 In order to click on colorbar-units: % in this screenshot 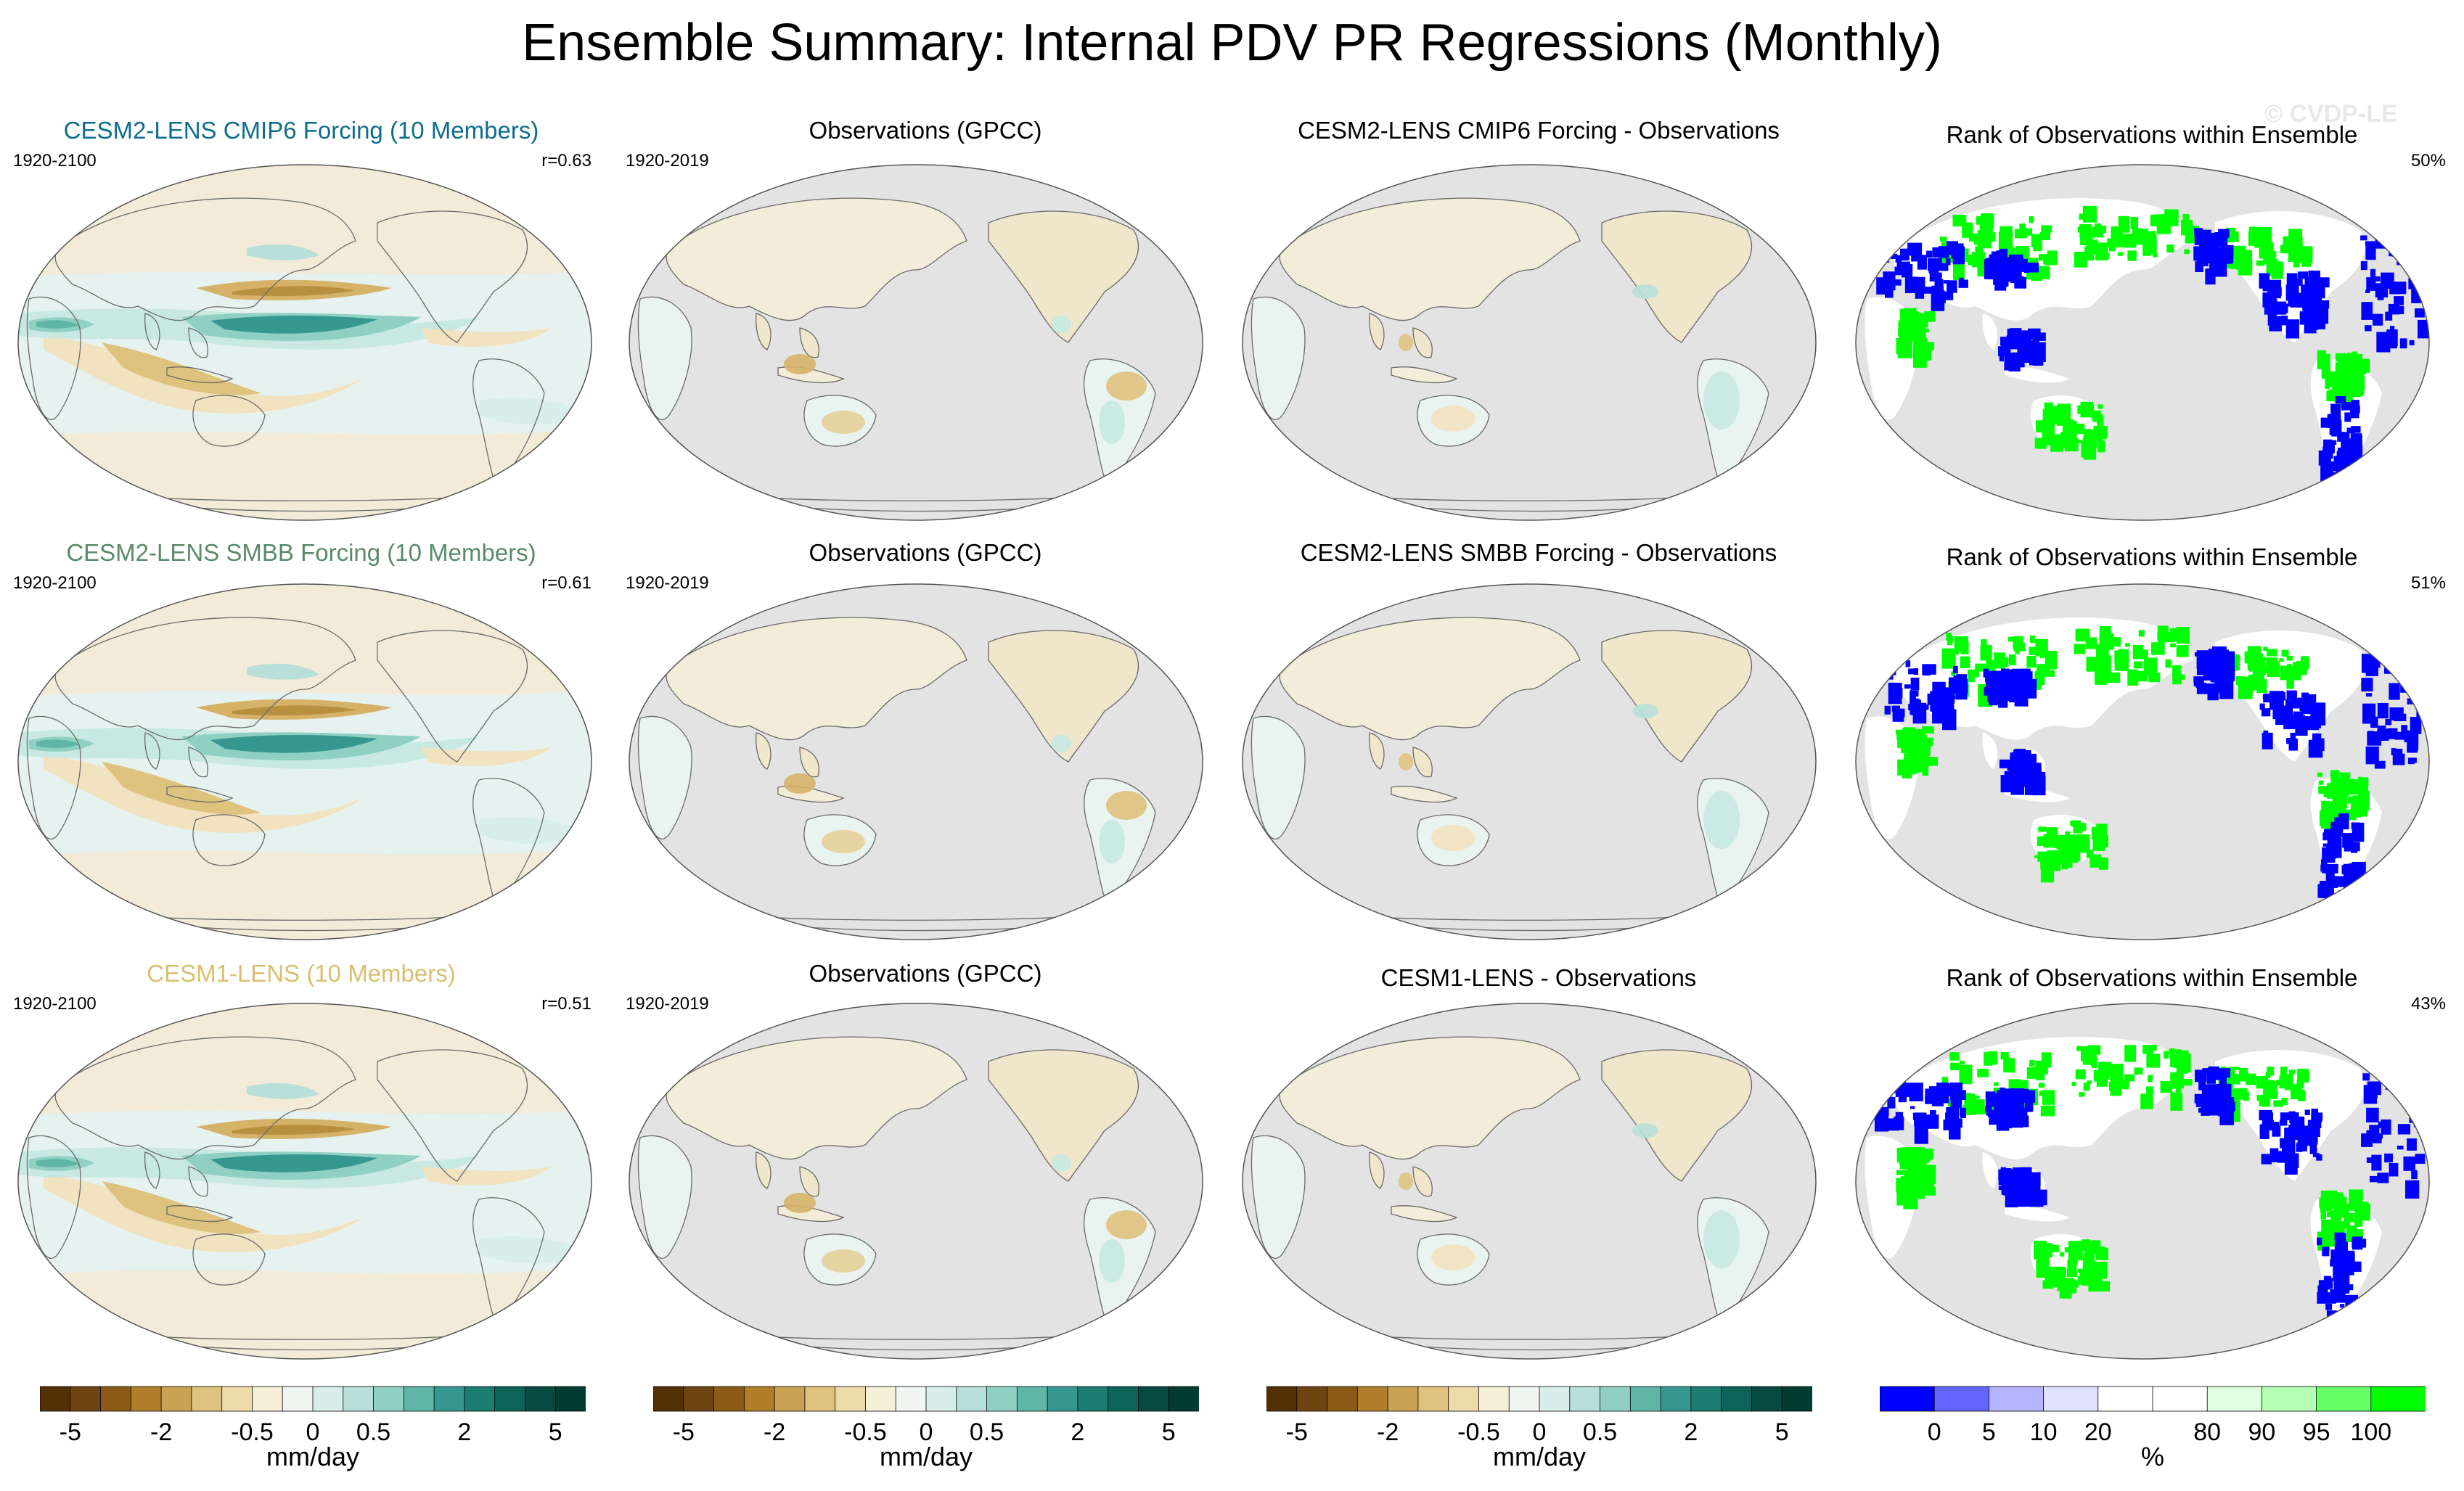, I will do `click(2152, 1456)`.